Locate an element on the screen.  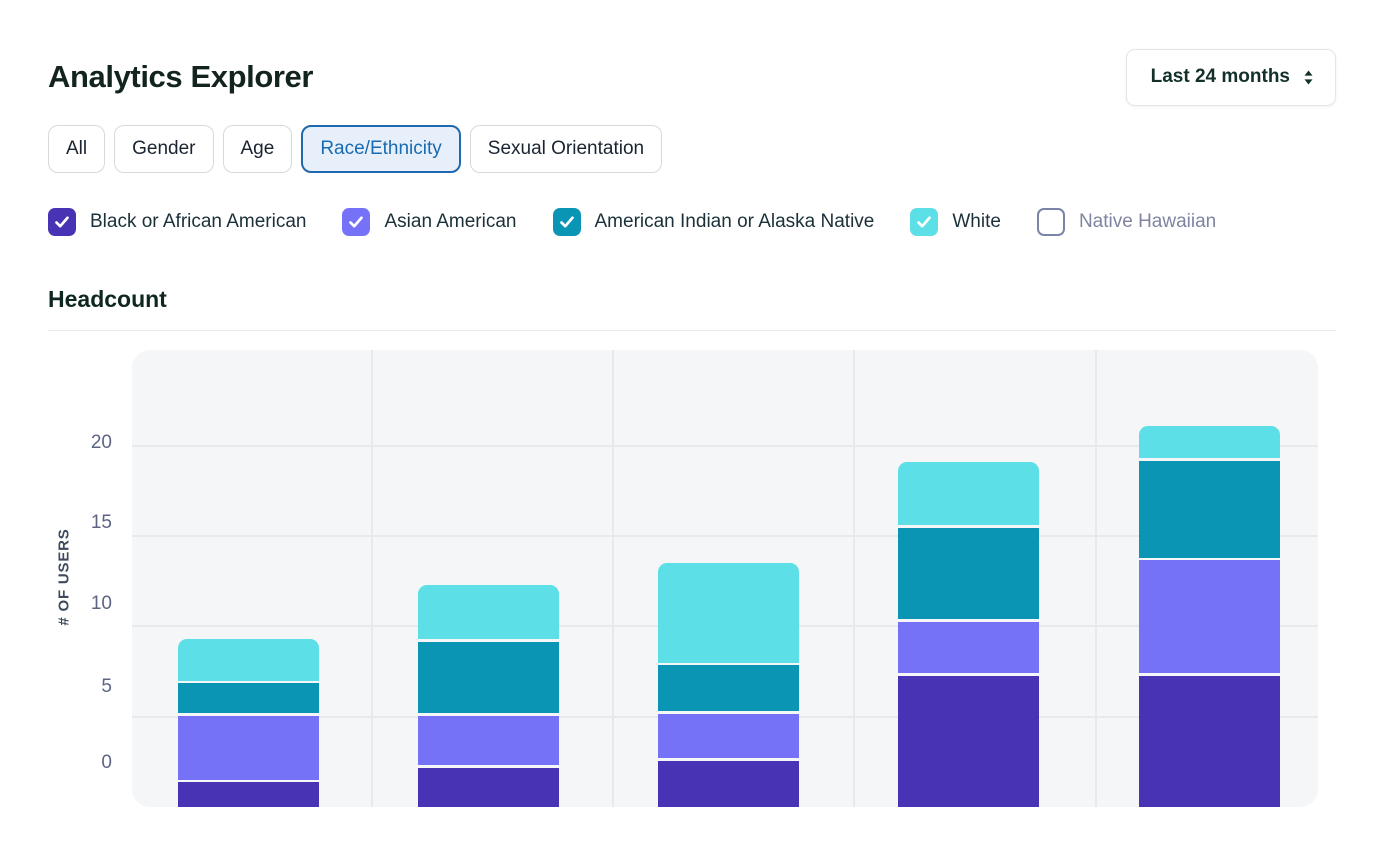
filter-native-hawaiian: Native Hawaiian is located at coordinates (1126, 222).